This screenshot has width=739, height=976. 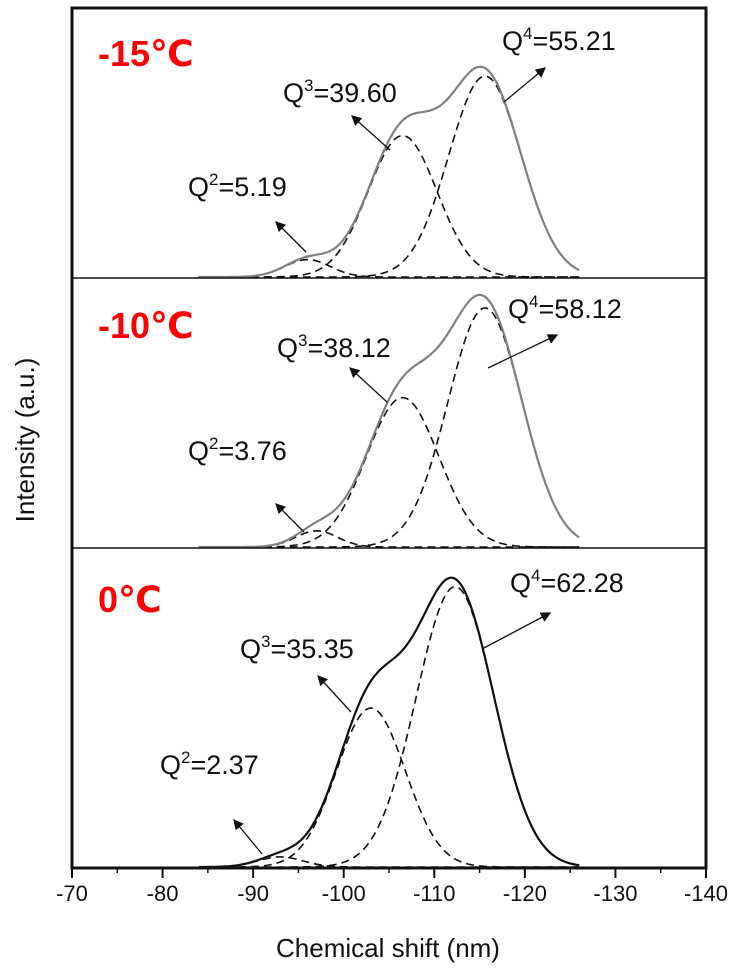 I want to click on panel-temperature-label: -10℃, so click(x=146, y=325).